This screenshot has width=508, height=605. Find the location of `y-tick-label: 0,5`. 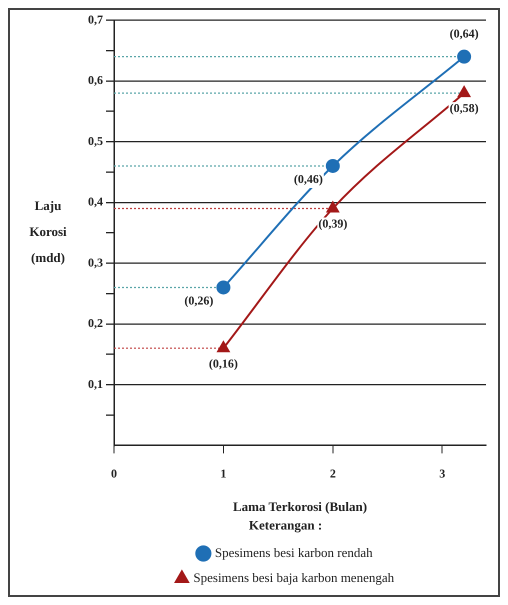

y-tick-label: 0,5 is located at coordinates (95, 141).